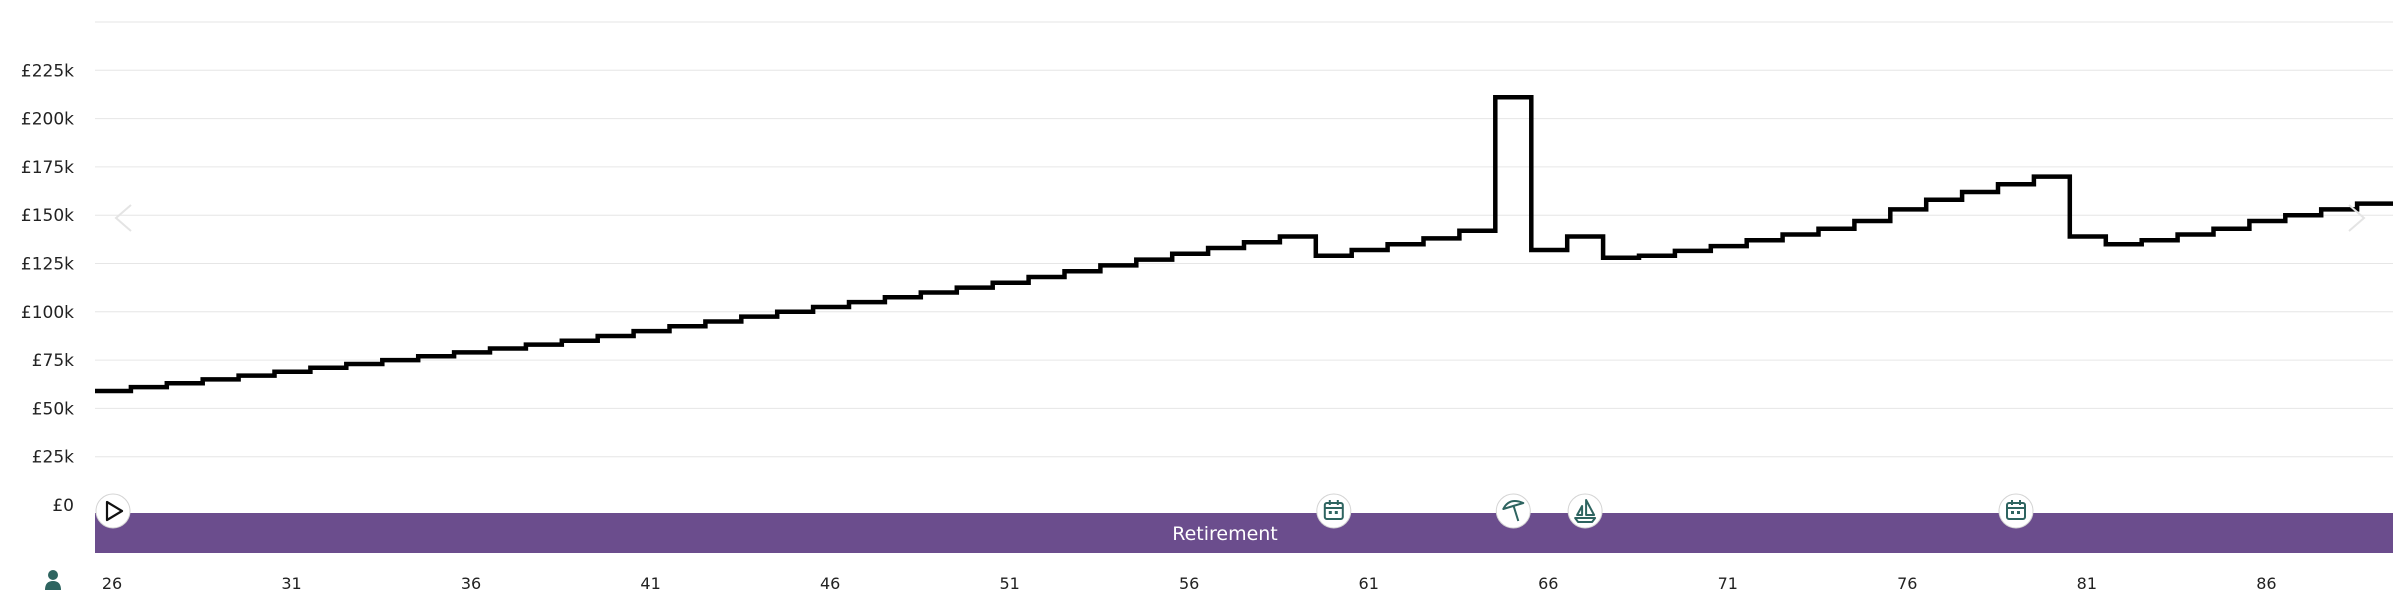 This screenshot has height=601, width=2400. I want to click on y-tick-label: £25k, so click(53, 458).